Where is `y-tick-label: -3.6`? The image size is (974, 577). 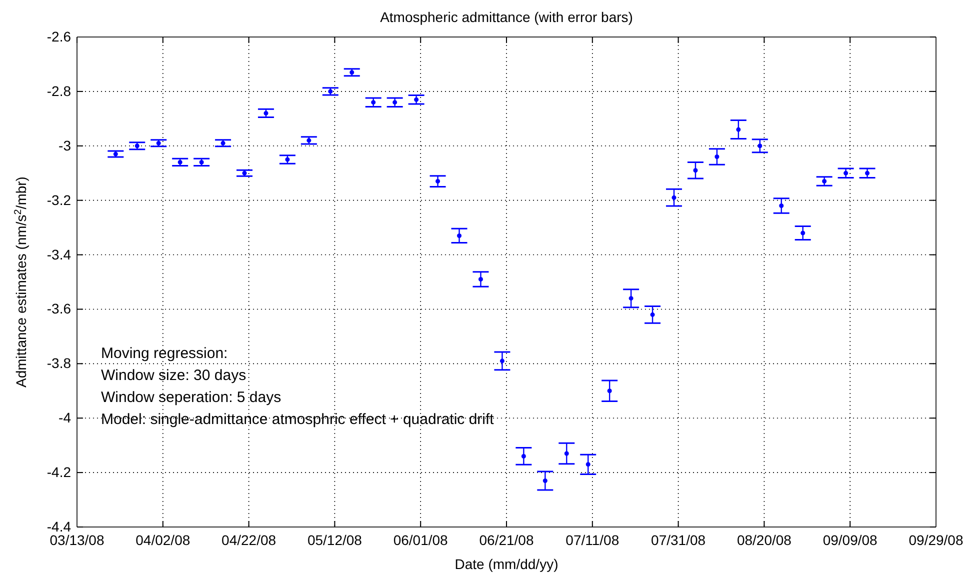
y-tick-label: -3.6 is located at coordinates (59, 308).